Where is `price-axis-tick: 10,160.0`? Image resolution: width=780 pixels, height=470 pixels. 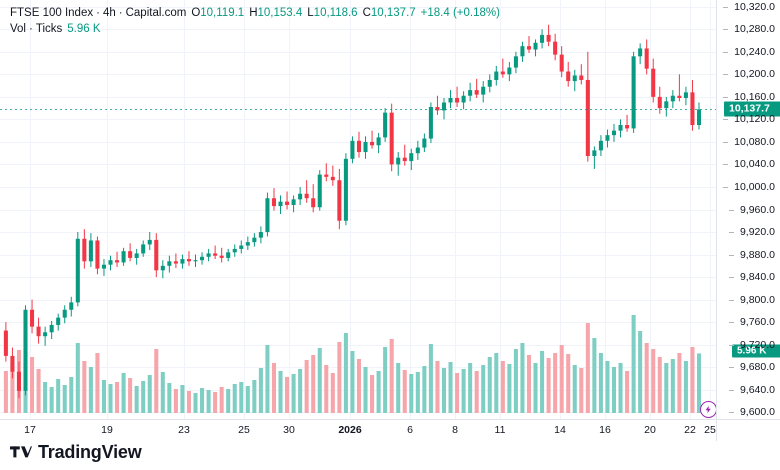
price-axis-tick: 10,160.0 is located at coordinates (749, 97).